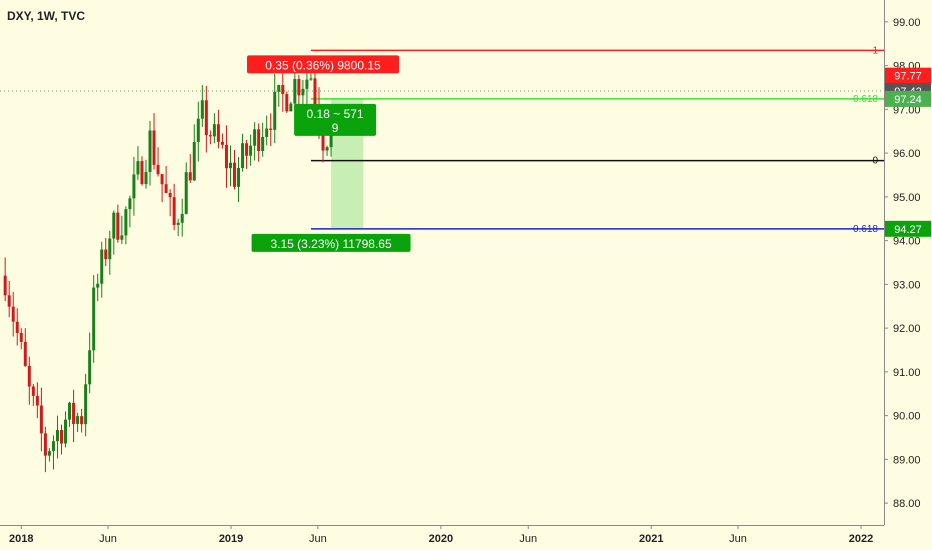 This screenshot has width=932, height=550. I want to click on x-tick-label: 2020, so click(441, 539).